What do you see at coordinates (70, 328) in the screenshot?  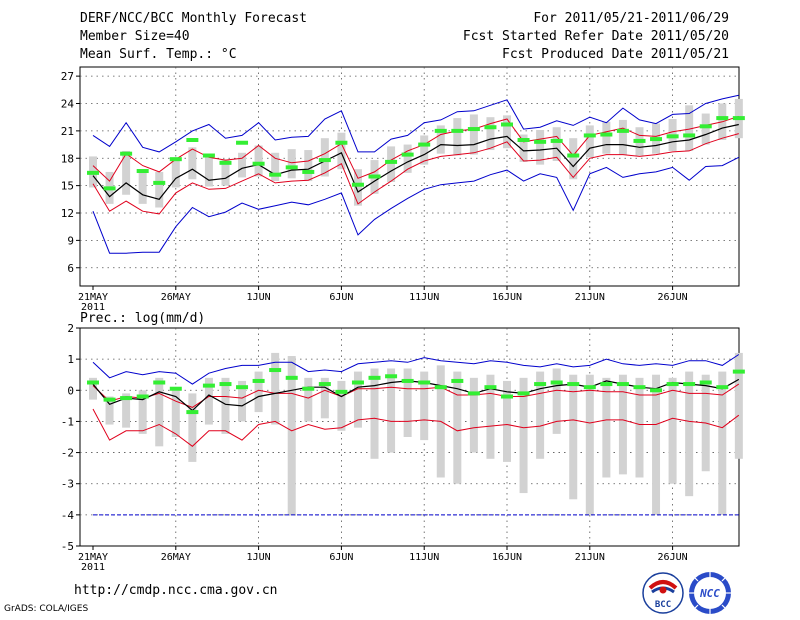 I see `prec-ytick-label: 2` at bounding box center [70, 328].